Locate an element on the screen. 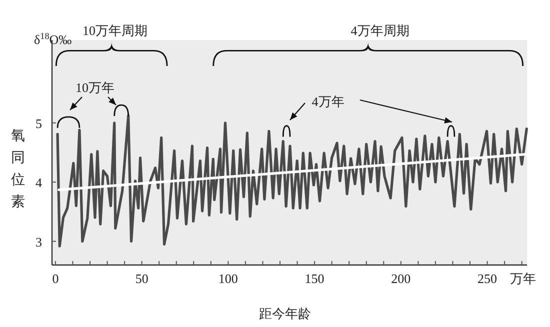  x-tick-label: 100 is located at coordinates (228, 278).